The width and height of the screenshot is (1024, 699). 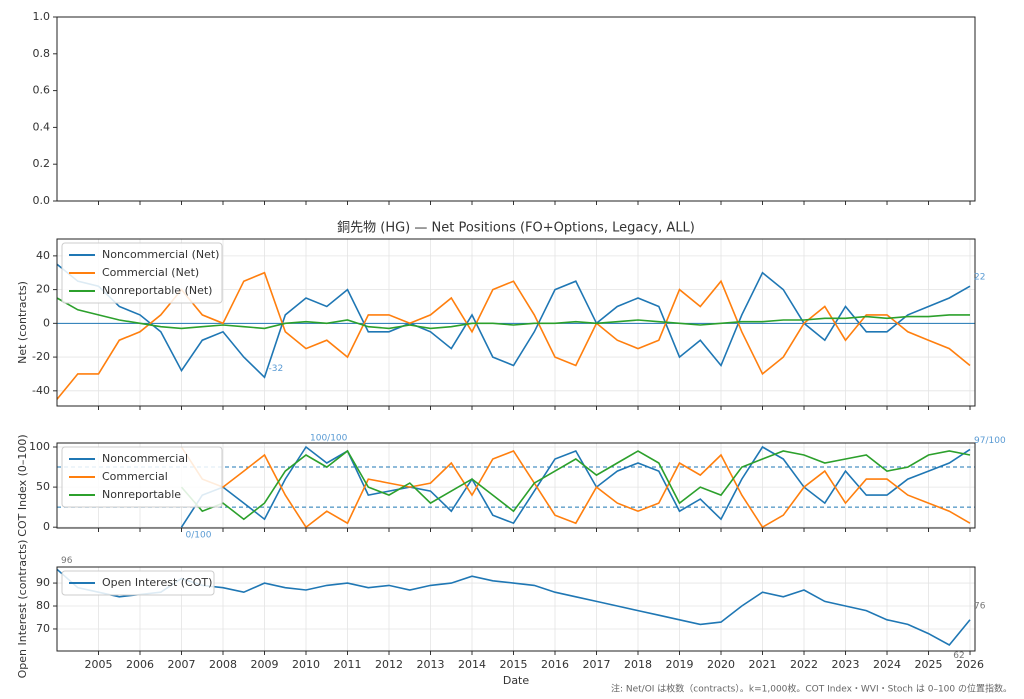 What do you see at coordinates (472, 664) in the screenshot?
I see `x-tick-label: 2014` at bounding box center [472, 664].